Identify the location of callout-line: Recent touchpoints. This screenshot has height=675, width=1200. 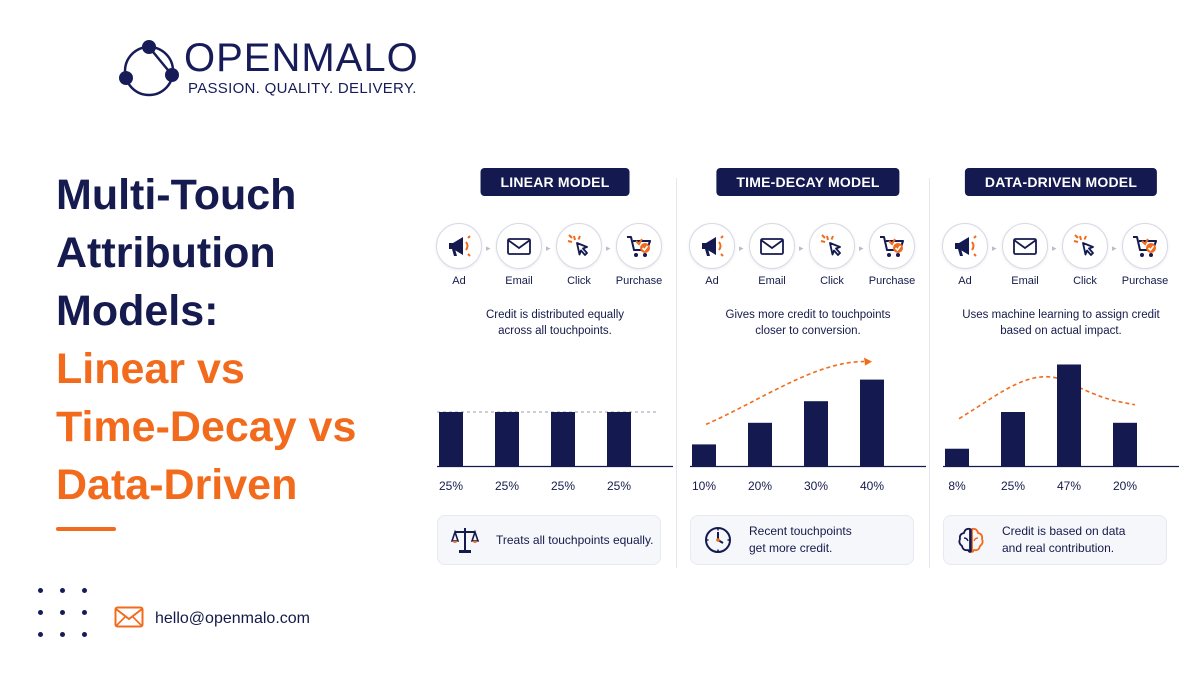
(800, 531).